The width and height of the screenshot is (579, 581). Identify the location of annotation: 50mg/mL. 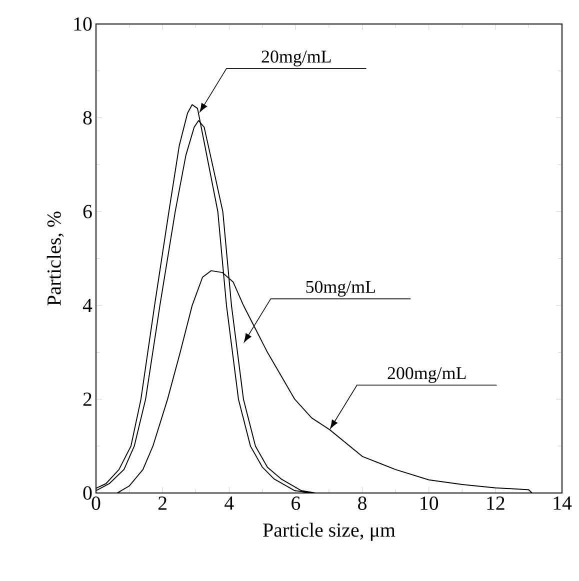
(340, 288).